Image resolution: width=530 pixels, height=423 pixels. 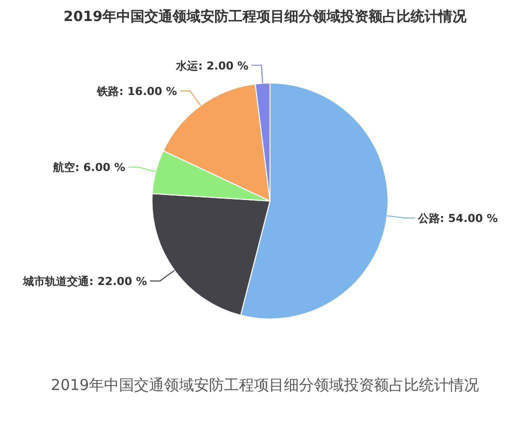 I want to click on text: 2019年中国交通领域安防工程项目细分领域投资额占比统计情况, so click(x=265, y=385).